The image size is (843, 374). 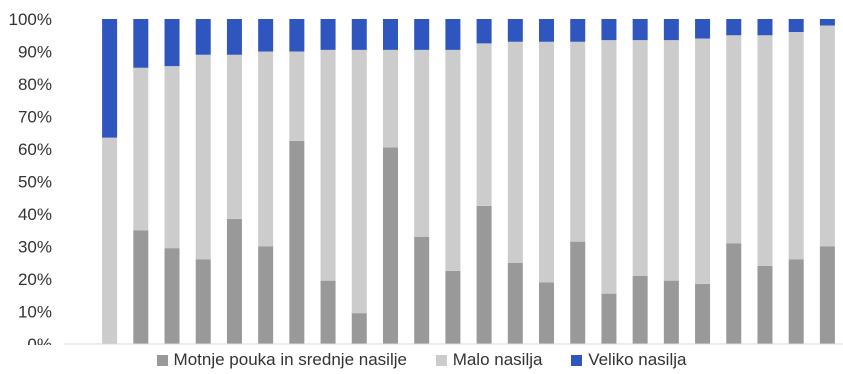 What do you see at coordinates (35, 312) in the screenshot?
I see `y-tick-label: 10%` at bounding box center [35, 312].